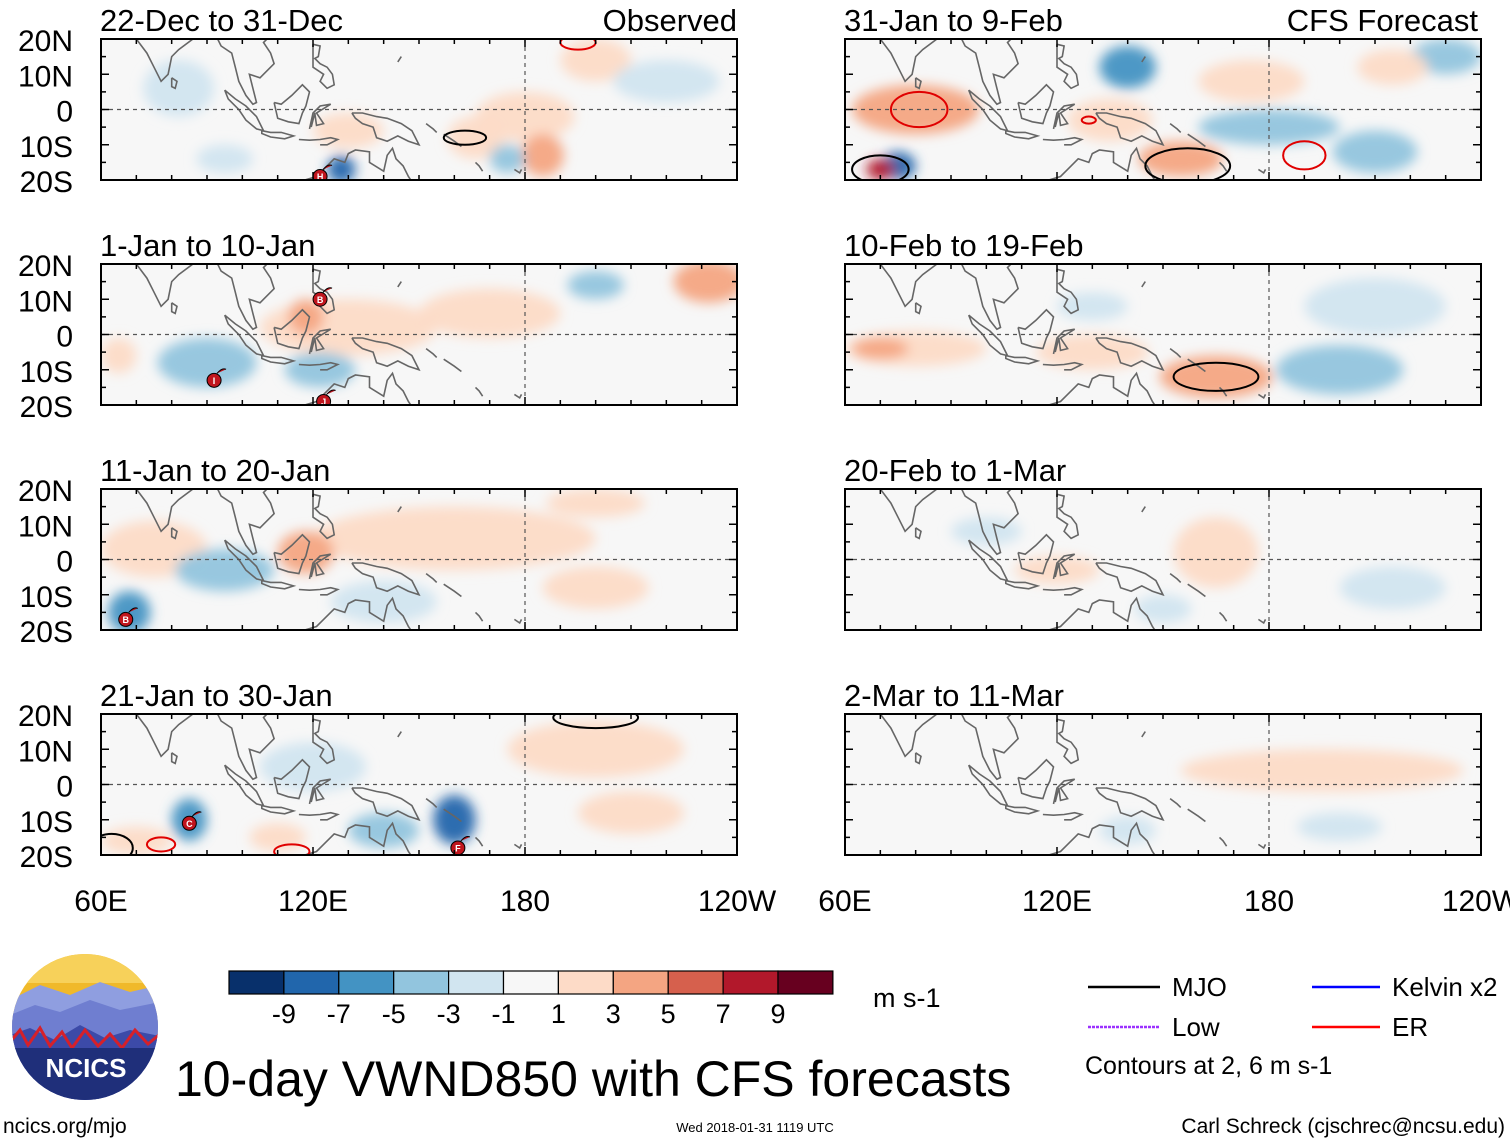 The image size is (1510, 1142). Describe the element at coordinates (214, 381) in the screenshot. I see `storm-letter: I` at that location.